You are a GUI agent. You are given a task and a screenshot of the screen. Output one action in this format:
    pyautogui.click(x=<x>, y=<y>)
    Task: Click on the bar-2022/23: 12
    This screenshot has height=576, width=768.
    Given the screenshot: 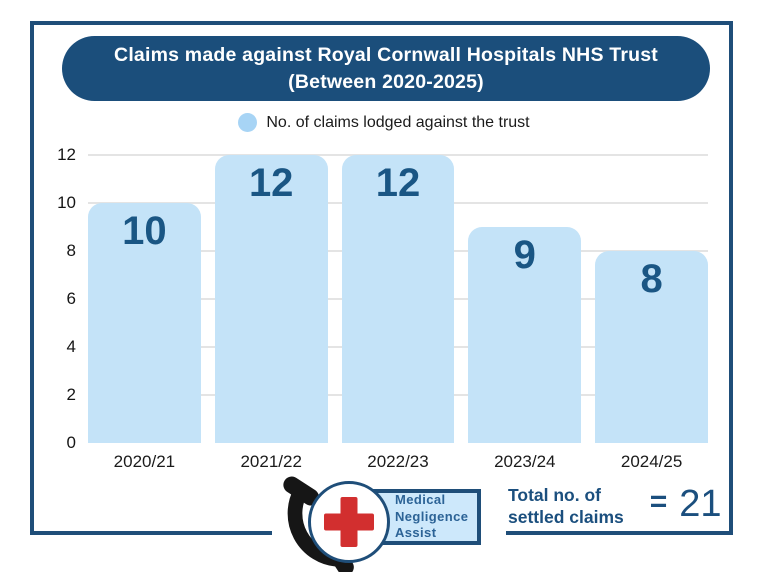 What is the action you would take?
    pyautogui.click(x=398, y=299)
    